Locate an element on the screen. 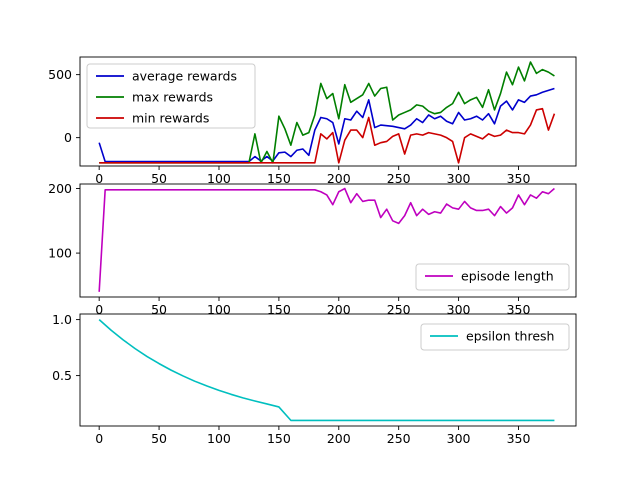  series-line-average-rewards is located at coordinates (326, 125).